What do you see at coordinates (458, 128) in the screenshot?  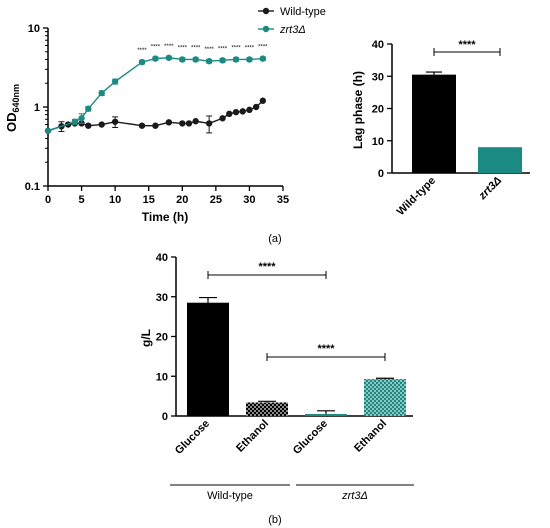 I see `lag-phase-marks: Wild-type zrt3Δ ****` at bounding box center [458, 128].